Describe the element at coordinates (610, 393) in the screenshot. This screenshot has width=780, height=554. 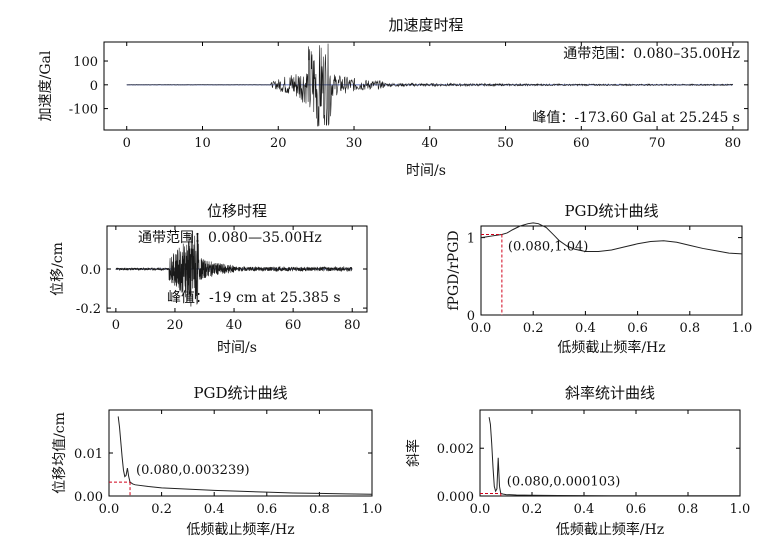
I see `chart-title: 斜率统计曲线` at that location.